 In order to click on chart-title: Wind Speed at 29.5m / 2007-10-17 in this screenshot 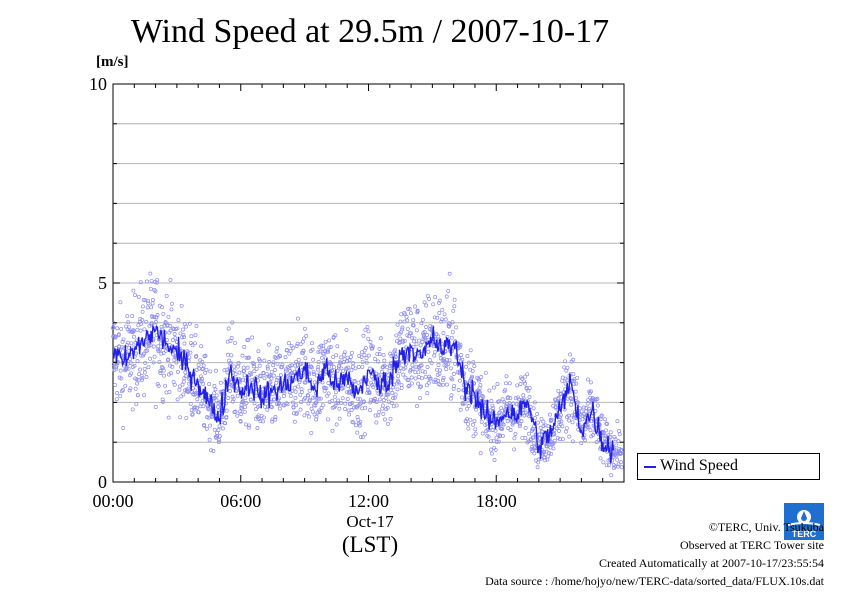, I will do `click(370, 31)`.